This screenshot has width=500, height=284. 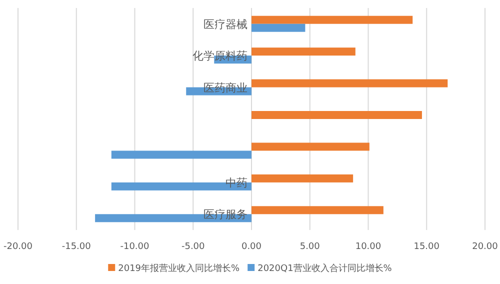 What do you see at coordinates (251, 247) in the screenshot?
I see `x-tick-label: 0.00` at bounding box center [251, 247].